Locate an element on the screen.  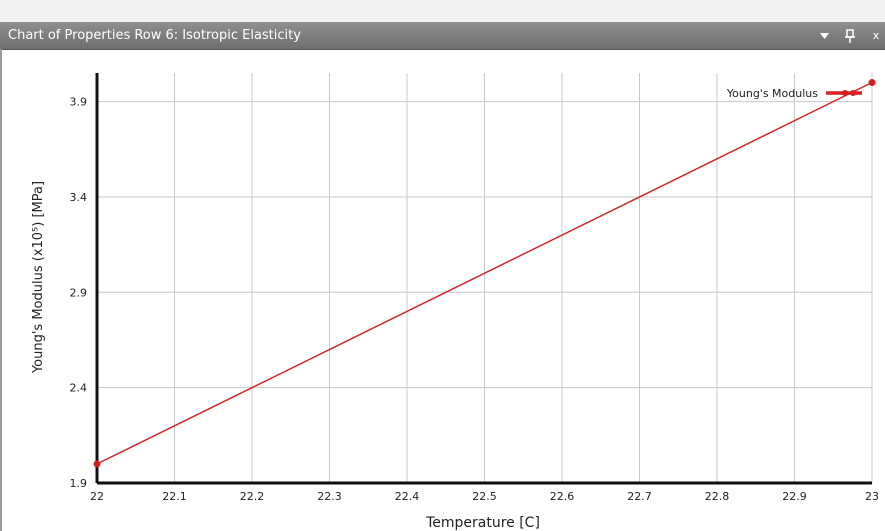
y-axis-label: Young's Modulus (x10⁵) [MPa] is located at coordinates (38, 277).